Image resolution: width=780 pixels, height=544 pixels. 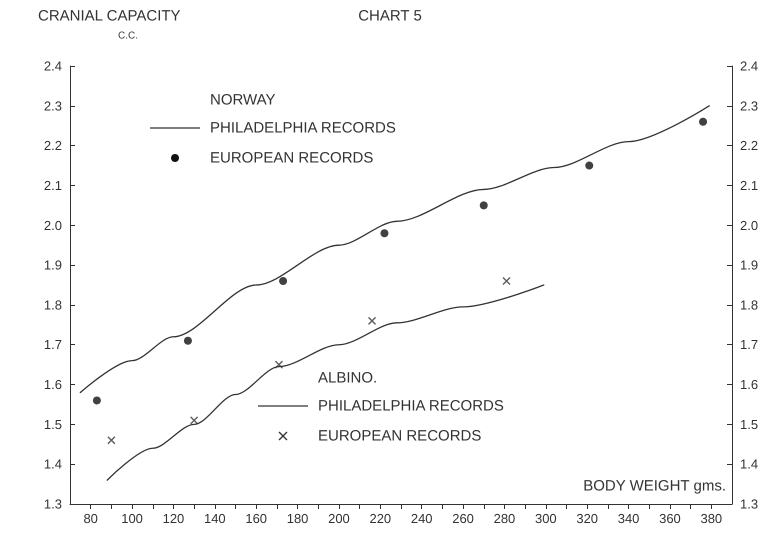 What do you see at coordinates (53, 146) in the screenshot?
I see `y-tick-label: 2.2` at bounding box center [53, 146].